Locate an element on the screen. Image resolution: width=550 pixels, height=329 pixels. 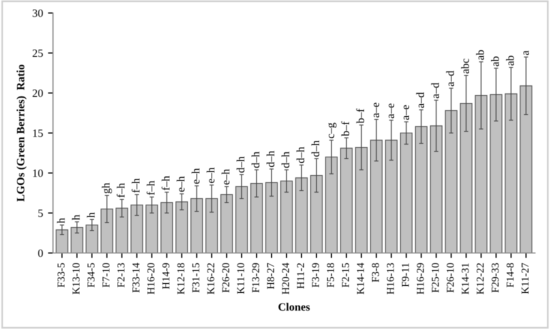
x-tick-label: F29-33 is located at coordinates (495, 278).